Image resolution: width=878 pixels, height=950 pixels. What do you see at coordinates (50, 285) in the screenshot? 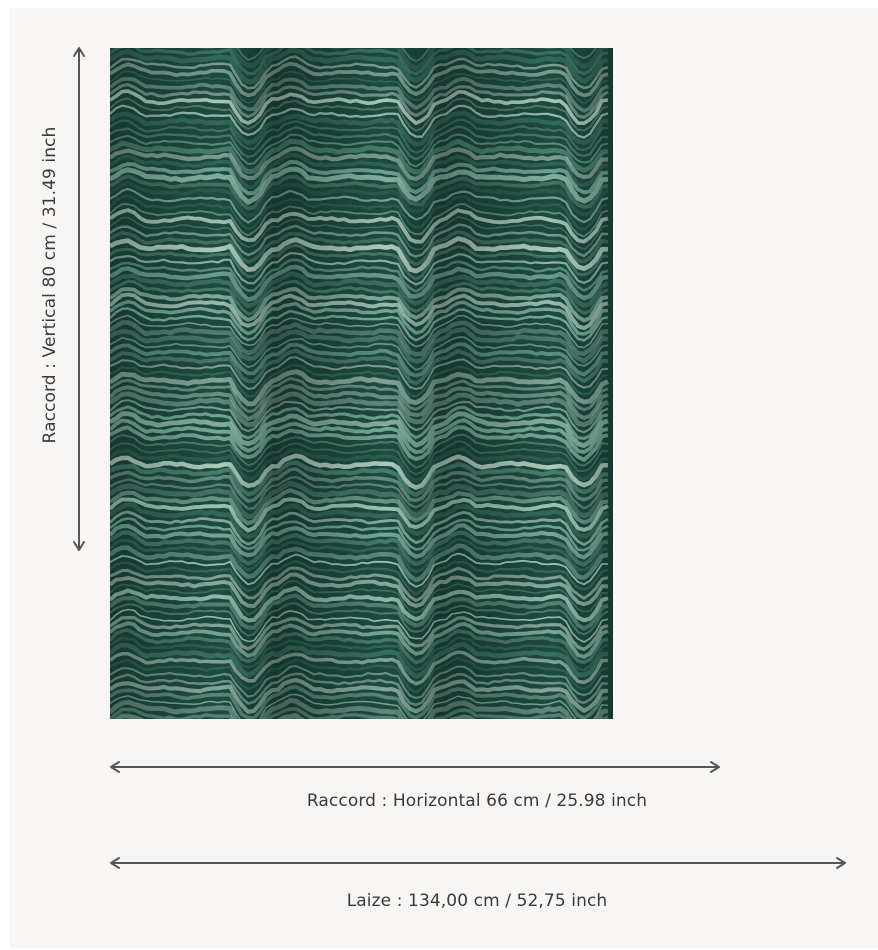
I see `vertical-repeat-label: Raccord : Vertical 80 cm / 31.49 inch` at bounding box center [50, 285].